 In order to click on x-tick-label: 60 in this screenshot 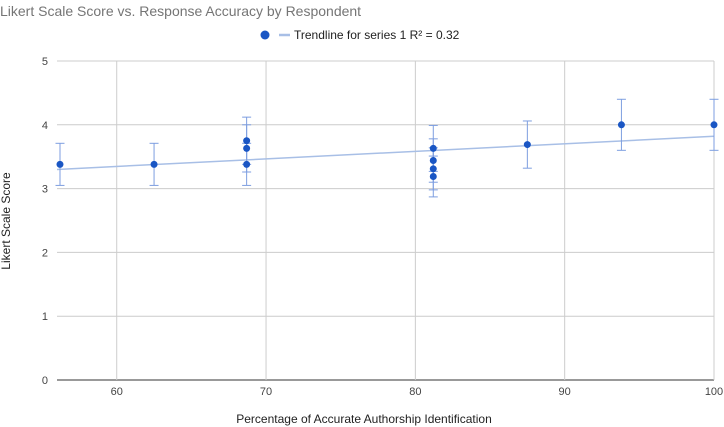, I will do `click(117, 392)`.